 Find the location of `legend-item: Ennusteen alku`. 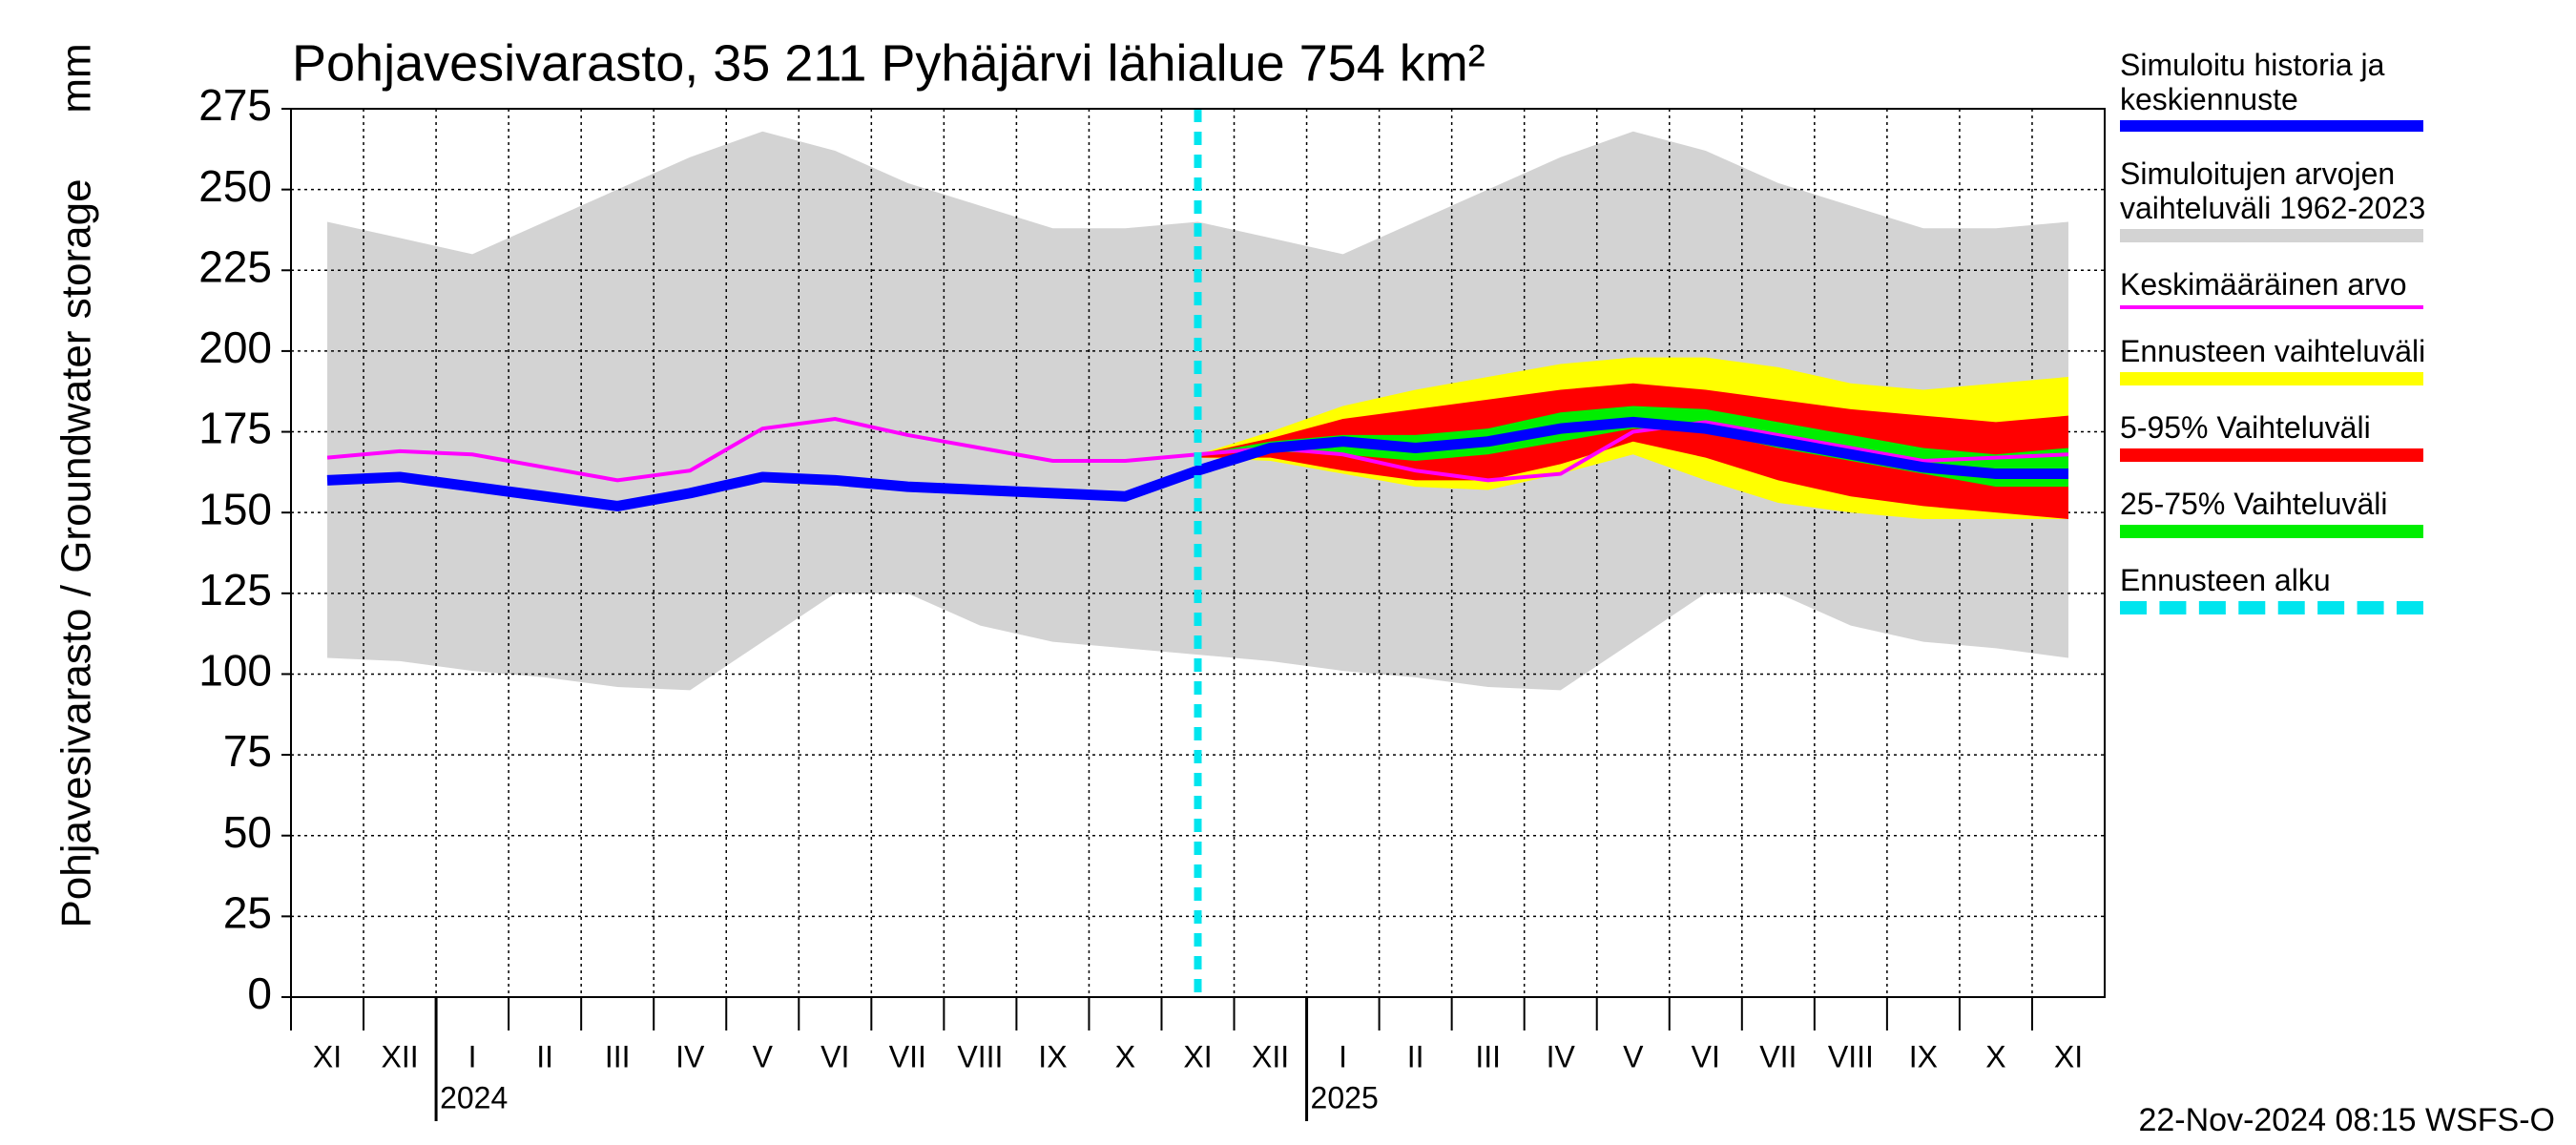

legend-item: Ennusteen alku is located at coordinates (2282, 588).